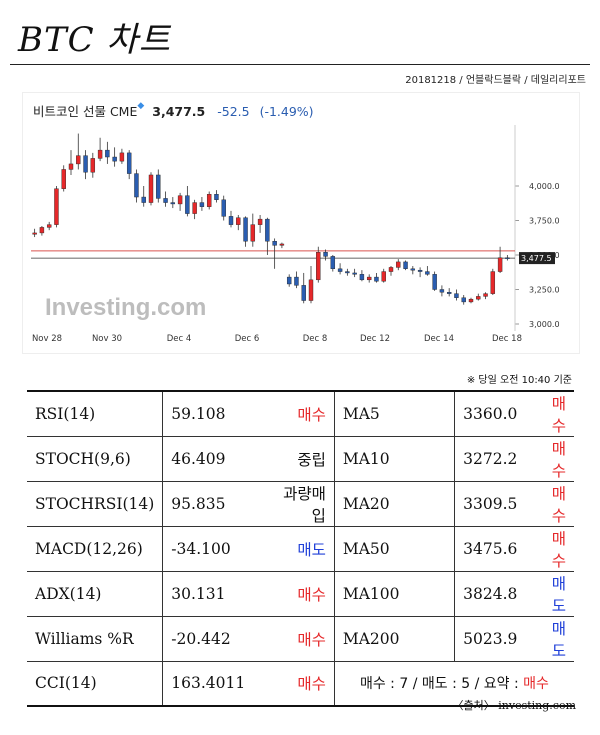 The image size is (600, 735). I want to click on ma-name: MA50, so click(395, 549).